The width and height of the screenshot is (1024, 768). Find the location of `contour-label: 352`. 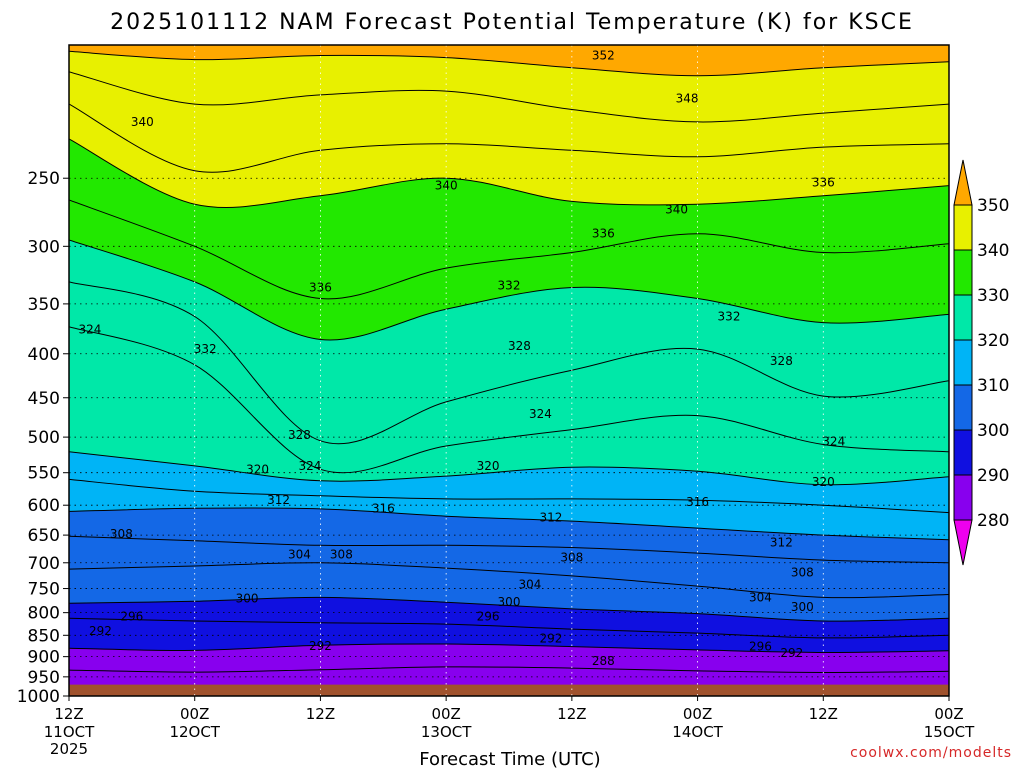

contour-label: 352 is located at coordinates (603, 56).